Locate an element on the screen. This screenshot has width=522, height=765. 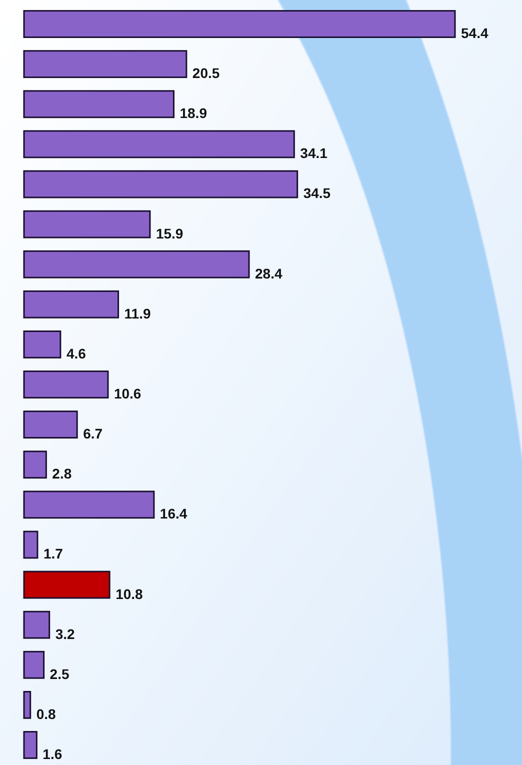
data-label: 10.6 is located at coordinates (128, 394).